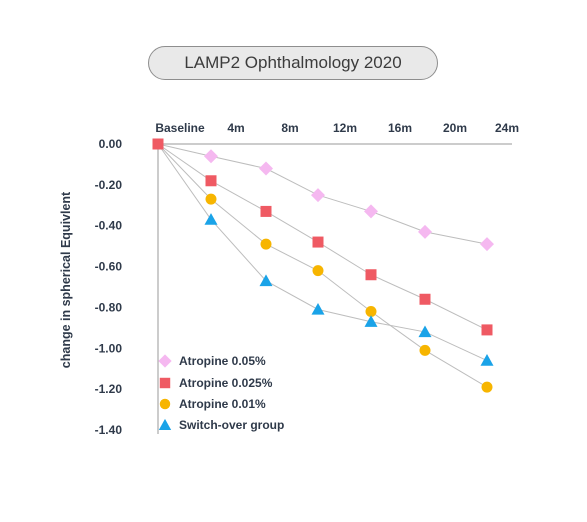 The image size is (587, 522). Describe the element at coordinates (400, 128) in the screenshot. I see `x-tick-label: 16m` at that location.